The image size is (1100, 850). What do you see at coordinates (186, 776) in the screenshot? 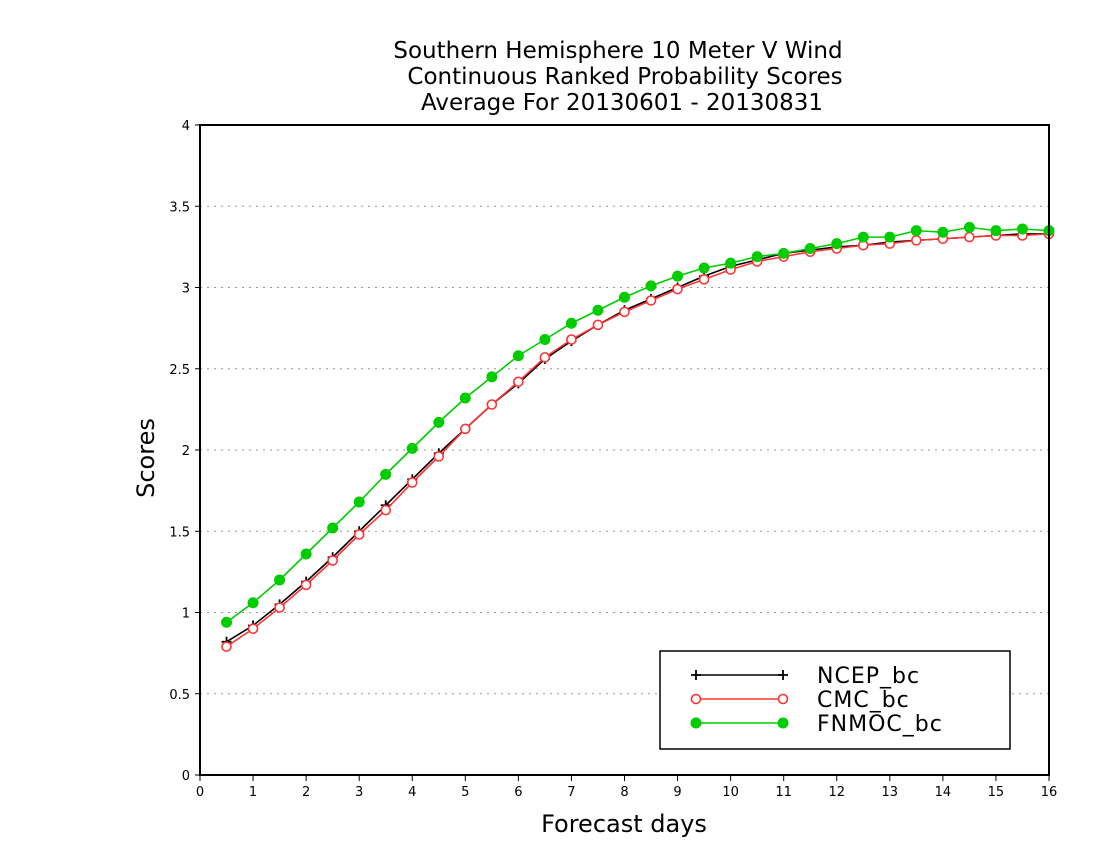
I see `y-tick-label: 0` at bounding box center [186, 776].